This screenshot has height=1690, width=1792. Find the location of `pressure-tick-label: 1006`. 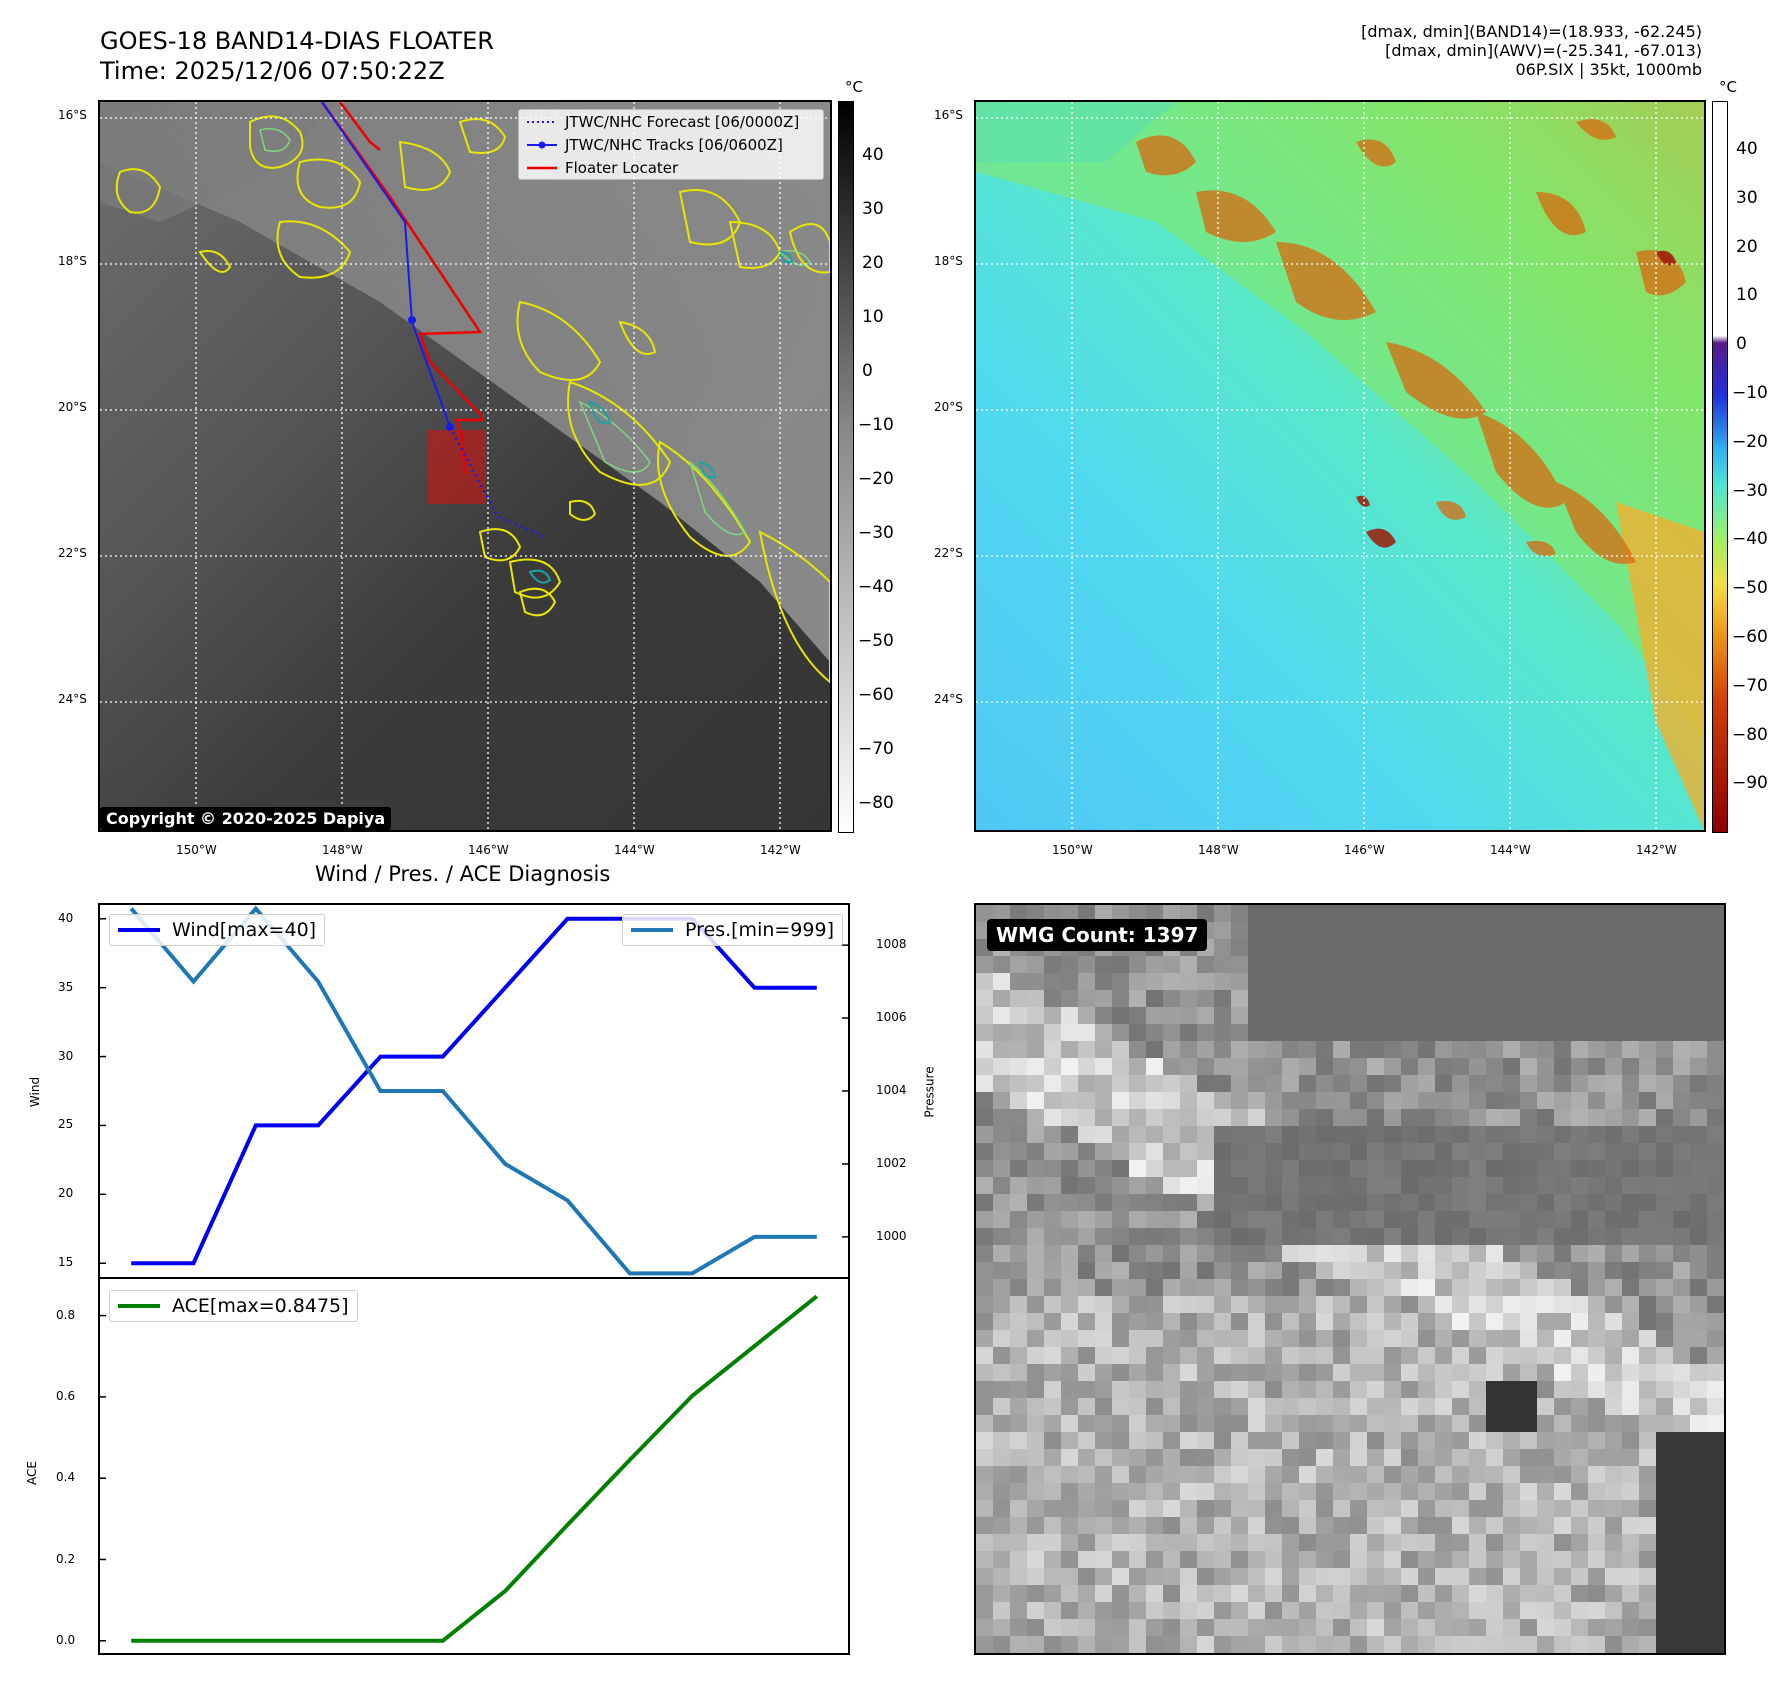

pressure-tick-label: 1006 is located at coordinates (891, 1017).